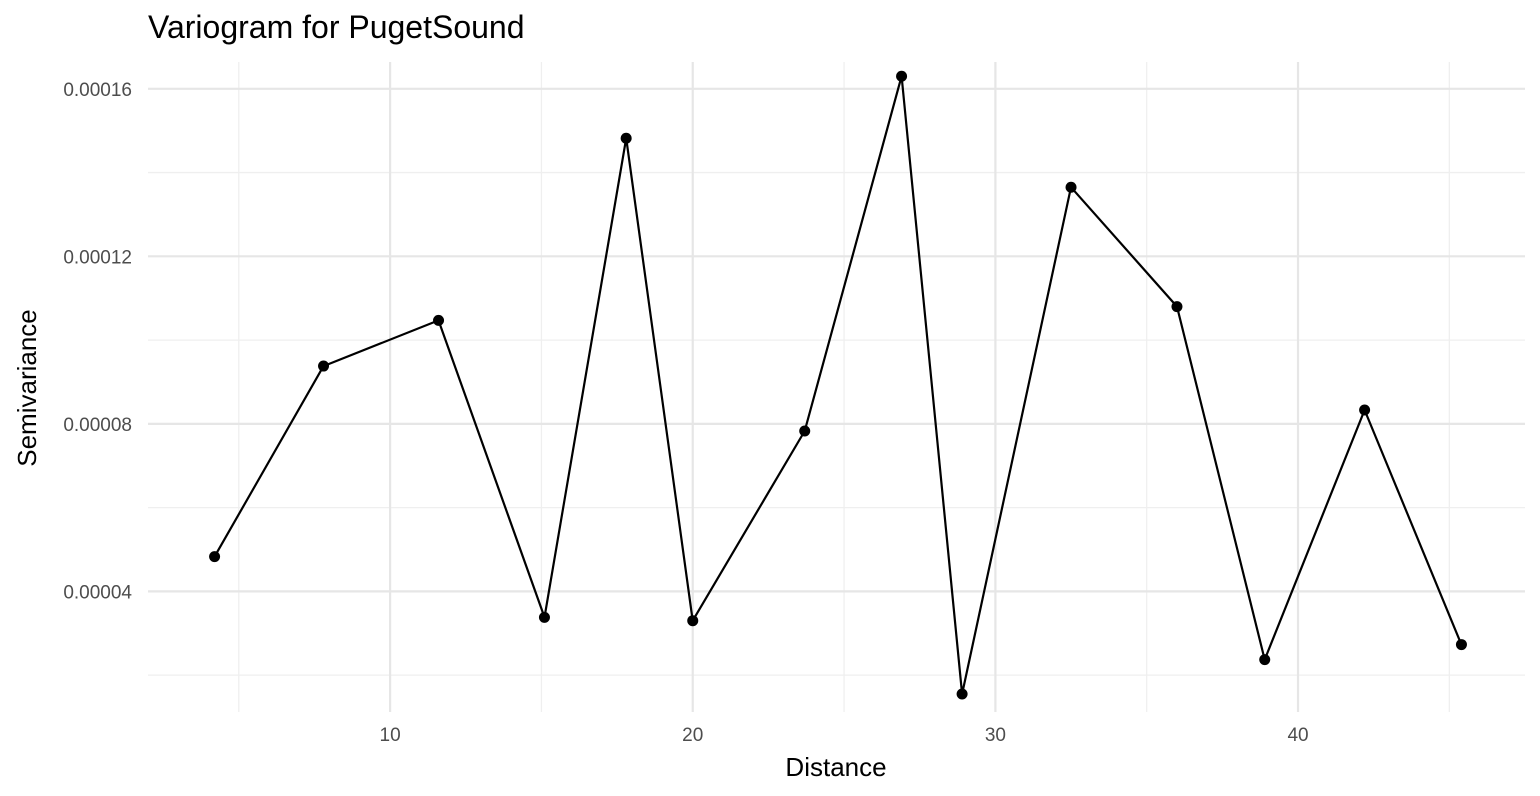 This screenshot has width=1540, height=796. Describe the element at coordinates (97, 257) in the screenshot. I see `y-tick-label: 0.00012` at that location.